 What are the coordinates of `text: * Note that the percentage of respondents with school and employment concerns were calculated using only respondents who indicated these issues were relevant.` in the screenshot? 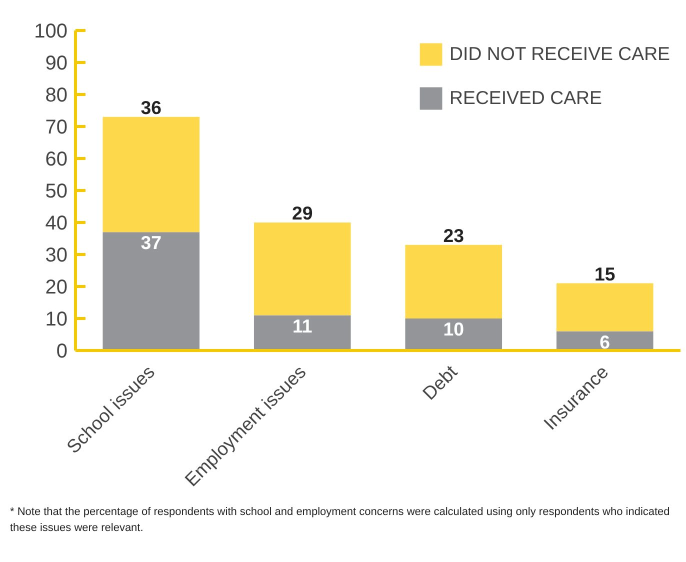 It's located at (340, 520).